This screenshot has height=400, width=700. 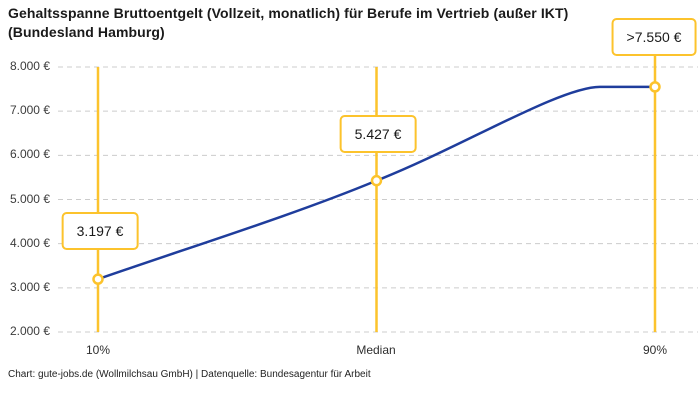 What do you see at coordinates (29, 199) in the screenshot?
I see `y-axis-tick-label: 5.000 €` at bounding box center [29, 199].